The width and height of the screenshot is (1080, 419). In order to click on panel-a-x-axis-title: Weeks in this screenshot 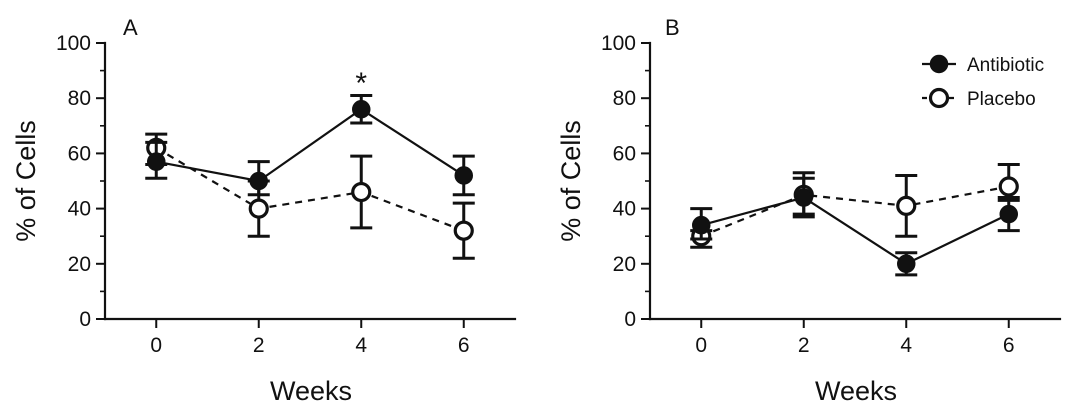, I will do `click(311, 391)`.